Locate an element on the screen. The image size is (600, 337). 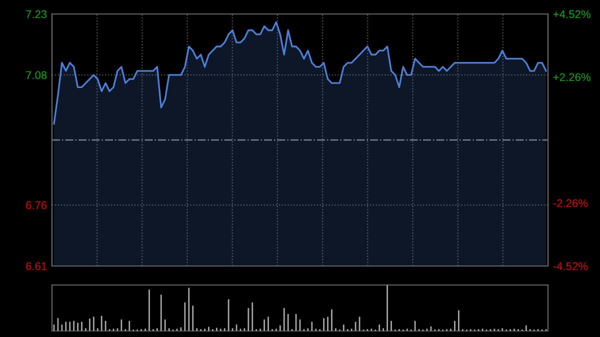
y-tick-label: 7.08 is located at coordinates (36, 75).